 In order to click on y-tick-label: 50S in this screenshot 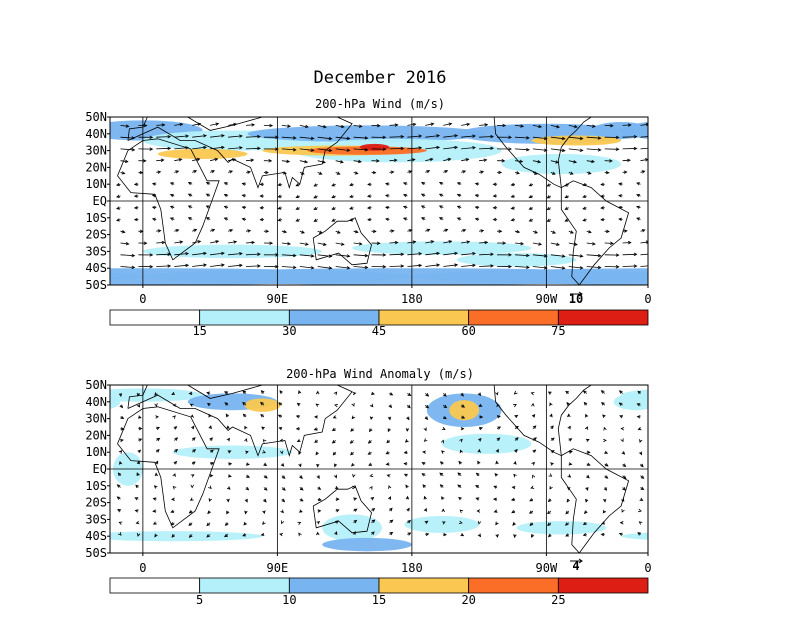, I will do `click(96, 285)`.